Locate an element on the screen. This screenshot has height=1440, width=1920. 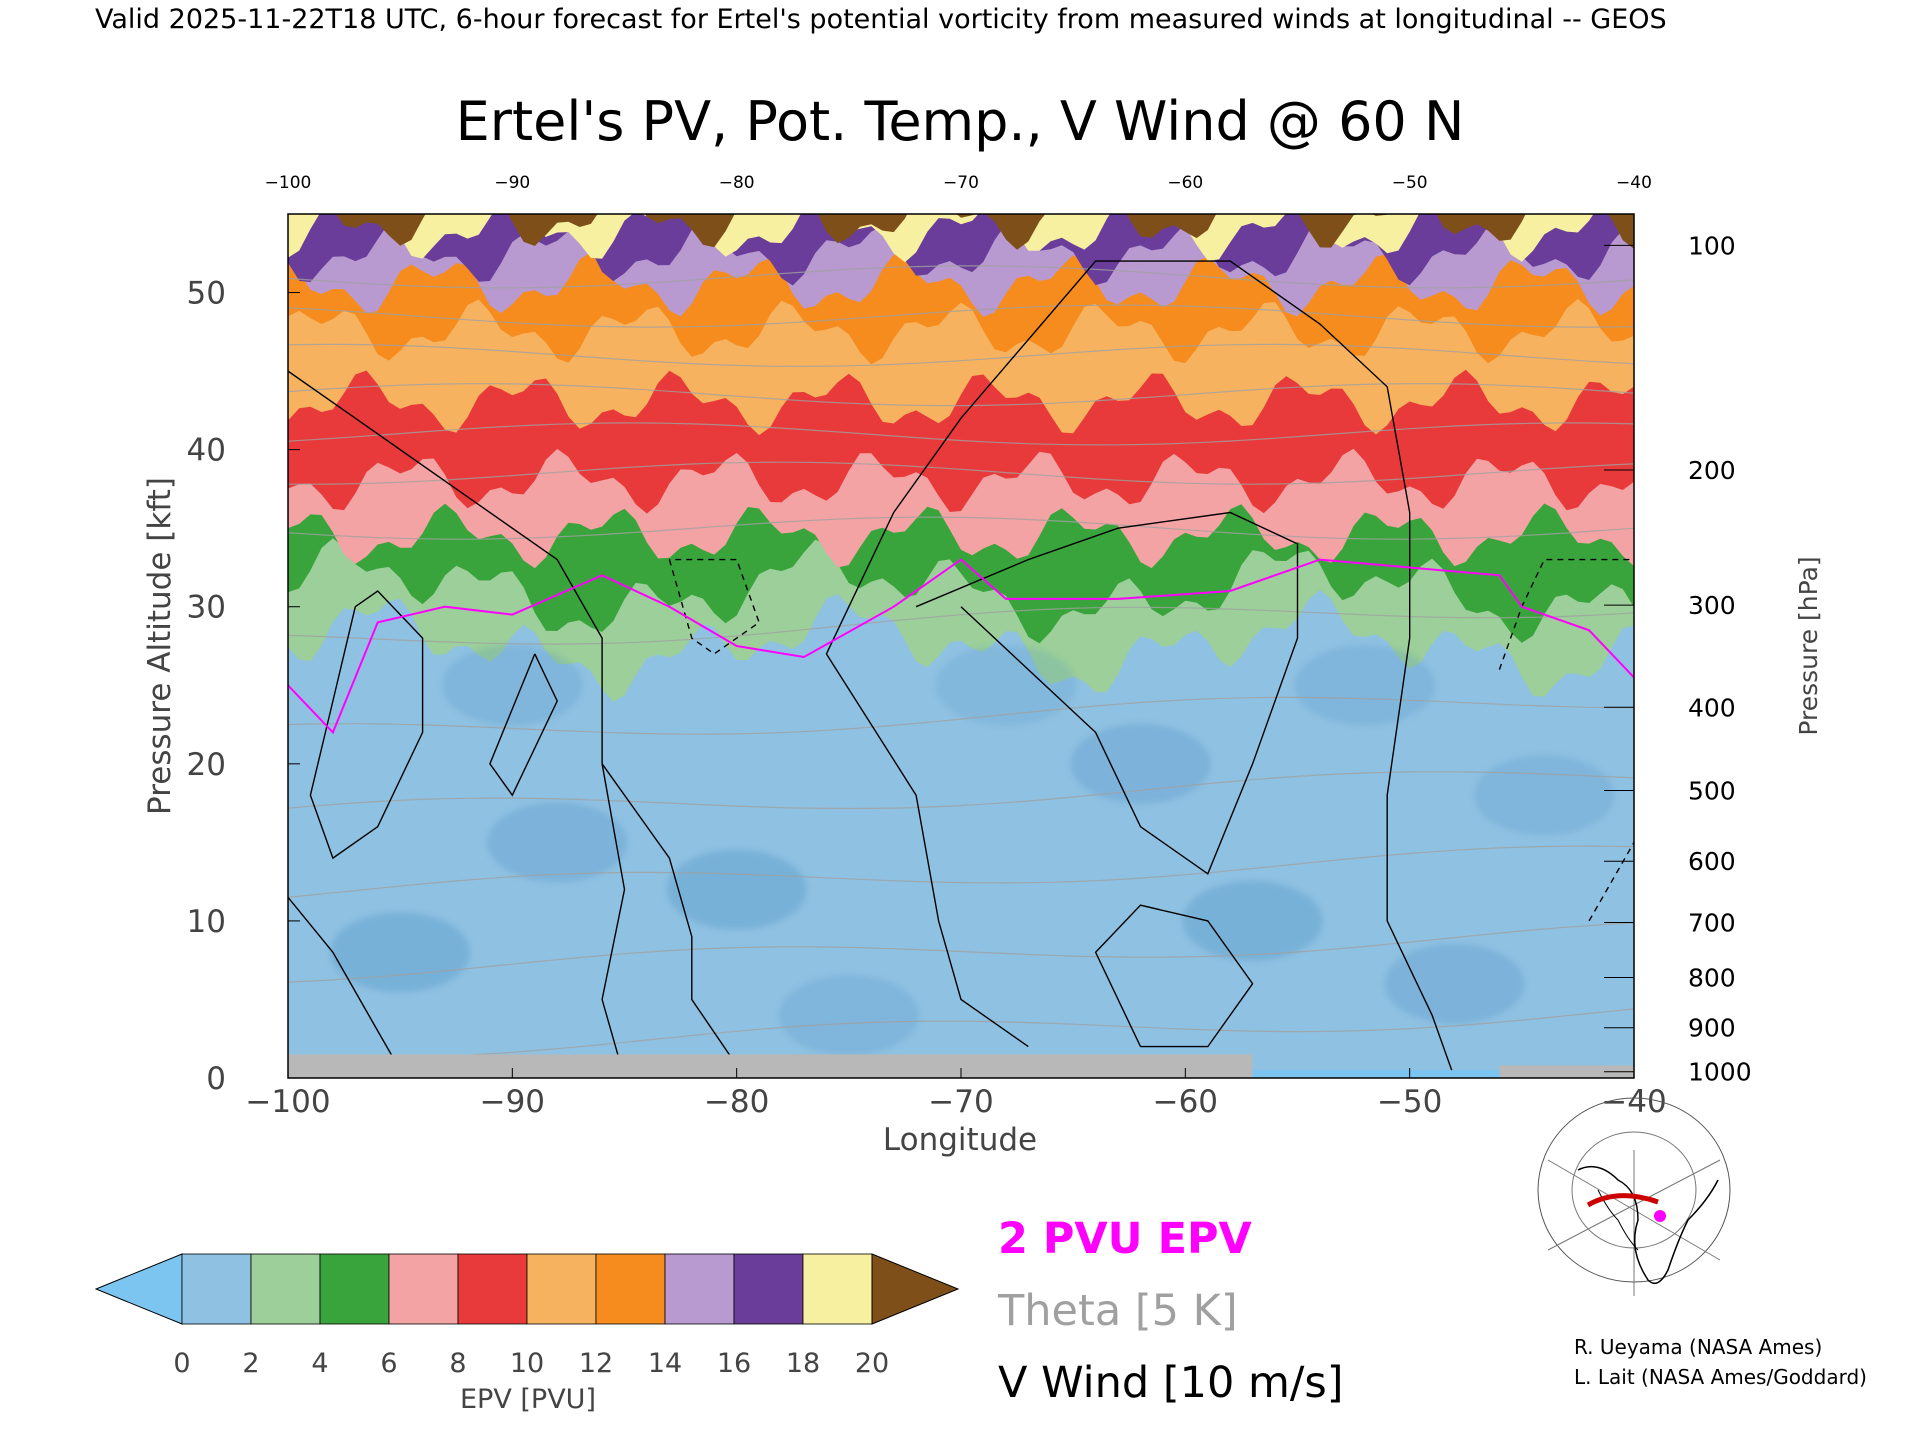
x-axis: −100 −90 −80 −70 −60 −50 −40 is located at coordinates (956, 1094).